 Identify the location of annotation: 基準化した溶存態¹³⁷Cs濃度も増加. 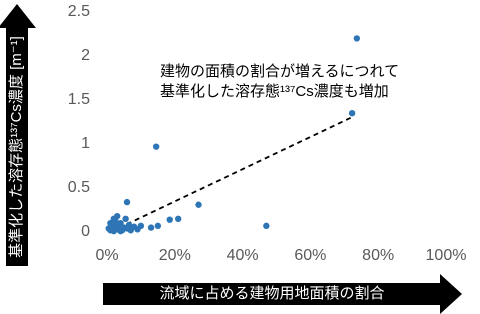
(274, 91).